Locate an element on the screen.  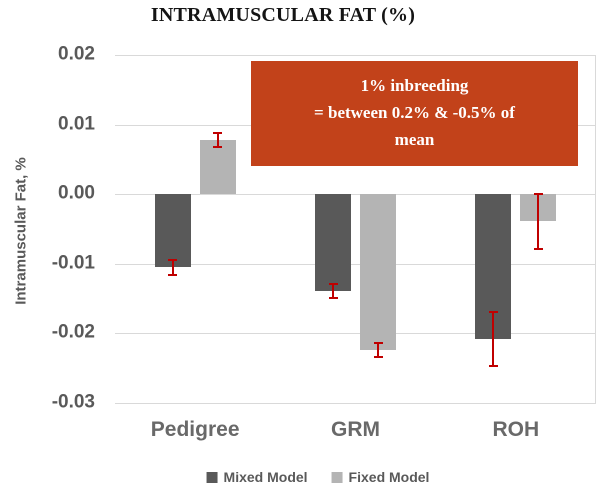
x-category-label-roh: ROH is located at coordinates (516, 429).